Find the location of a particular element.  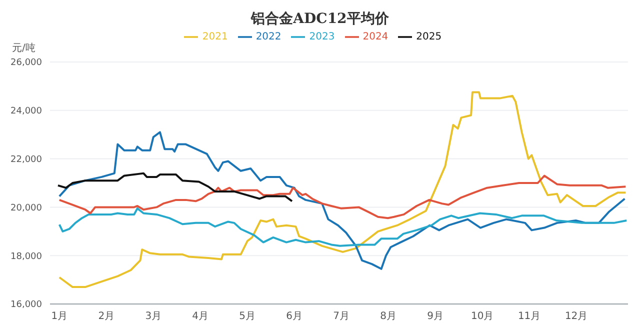

x-tick-label: 8月 is located at coordinates (388, 316).